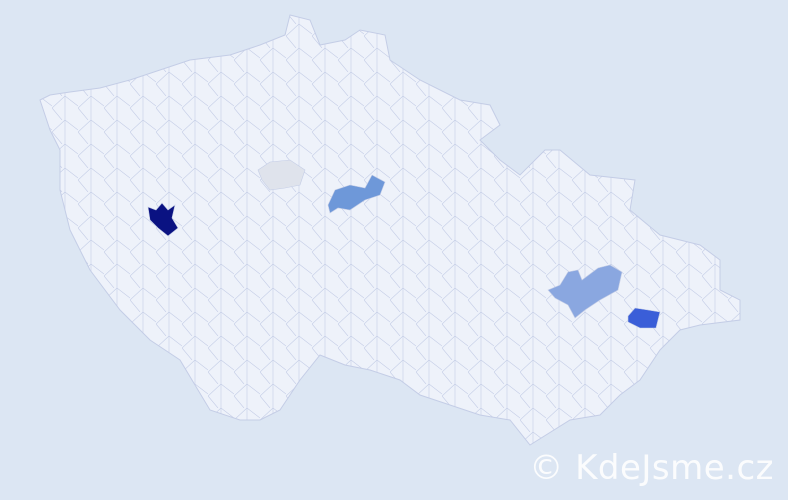 This screenshot has width=788, height=500. Describe the element at coordinates (163, 219) in the screenshot. I see `highlighted-region-west` at that location.